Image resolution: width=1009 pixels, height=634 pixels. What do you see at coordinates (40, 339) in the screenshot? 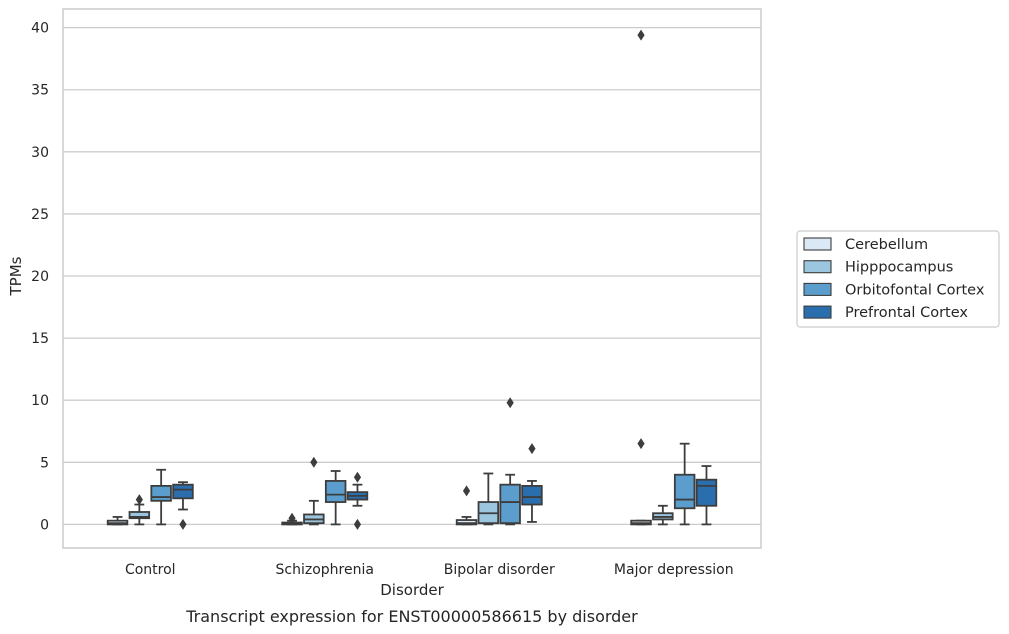
I see `y-tick-label: 15` at bounding box center [40, 339].